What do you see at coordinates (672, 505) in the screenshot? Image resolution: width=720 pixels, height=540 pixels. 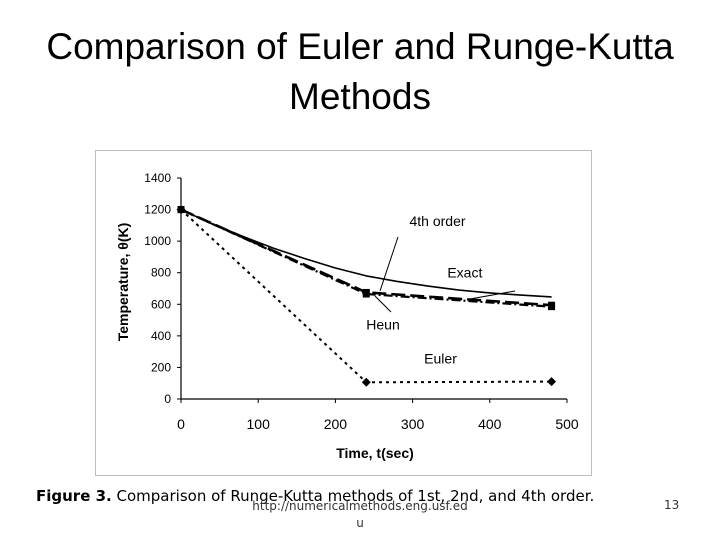 I see `page-number: 13` at bounding box center [672, 505].